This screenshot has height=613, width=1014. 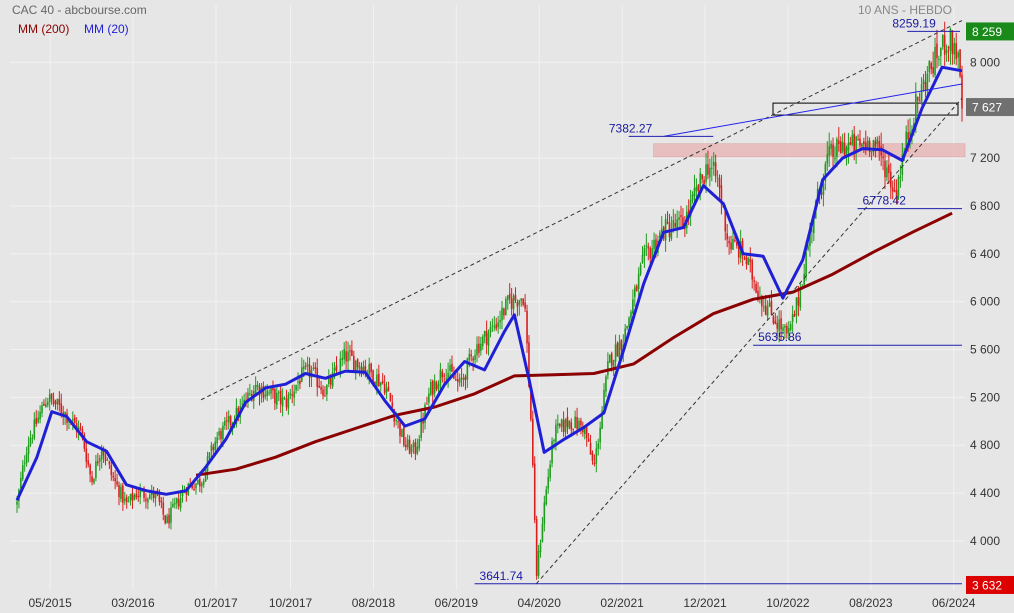 What do you see at coordinates (705, 603) in the screenshot?
I see `x-tick-label: 12/2021` at bounding box center [705, 603].